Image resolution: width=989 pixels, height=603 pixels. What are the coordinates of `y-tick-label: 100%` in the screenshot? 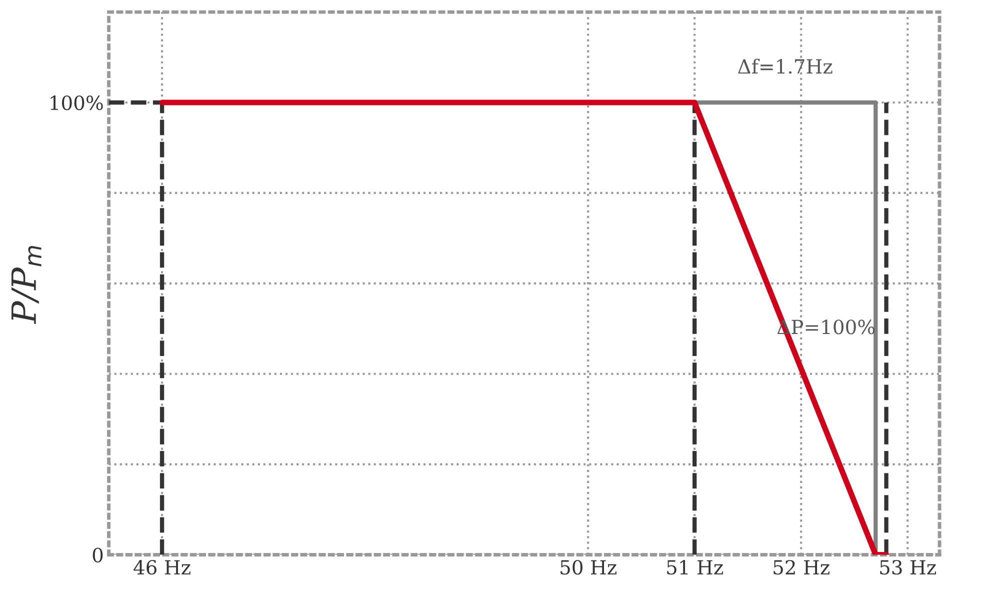 It's located at (76, 102).